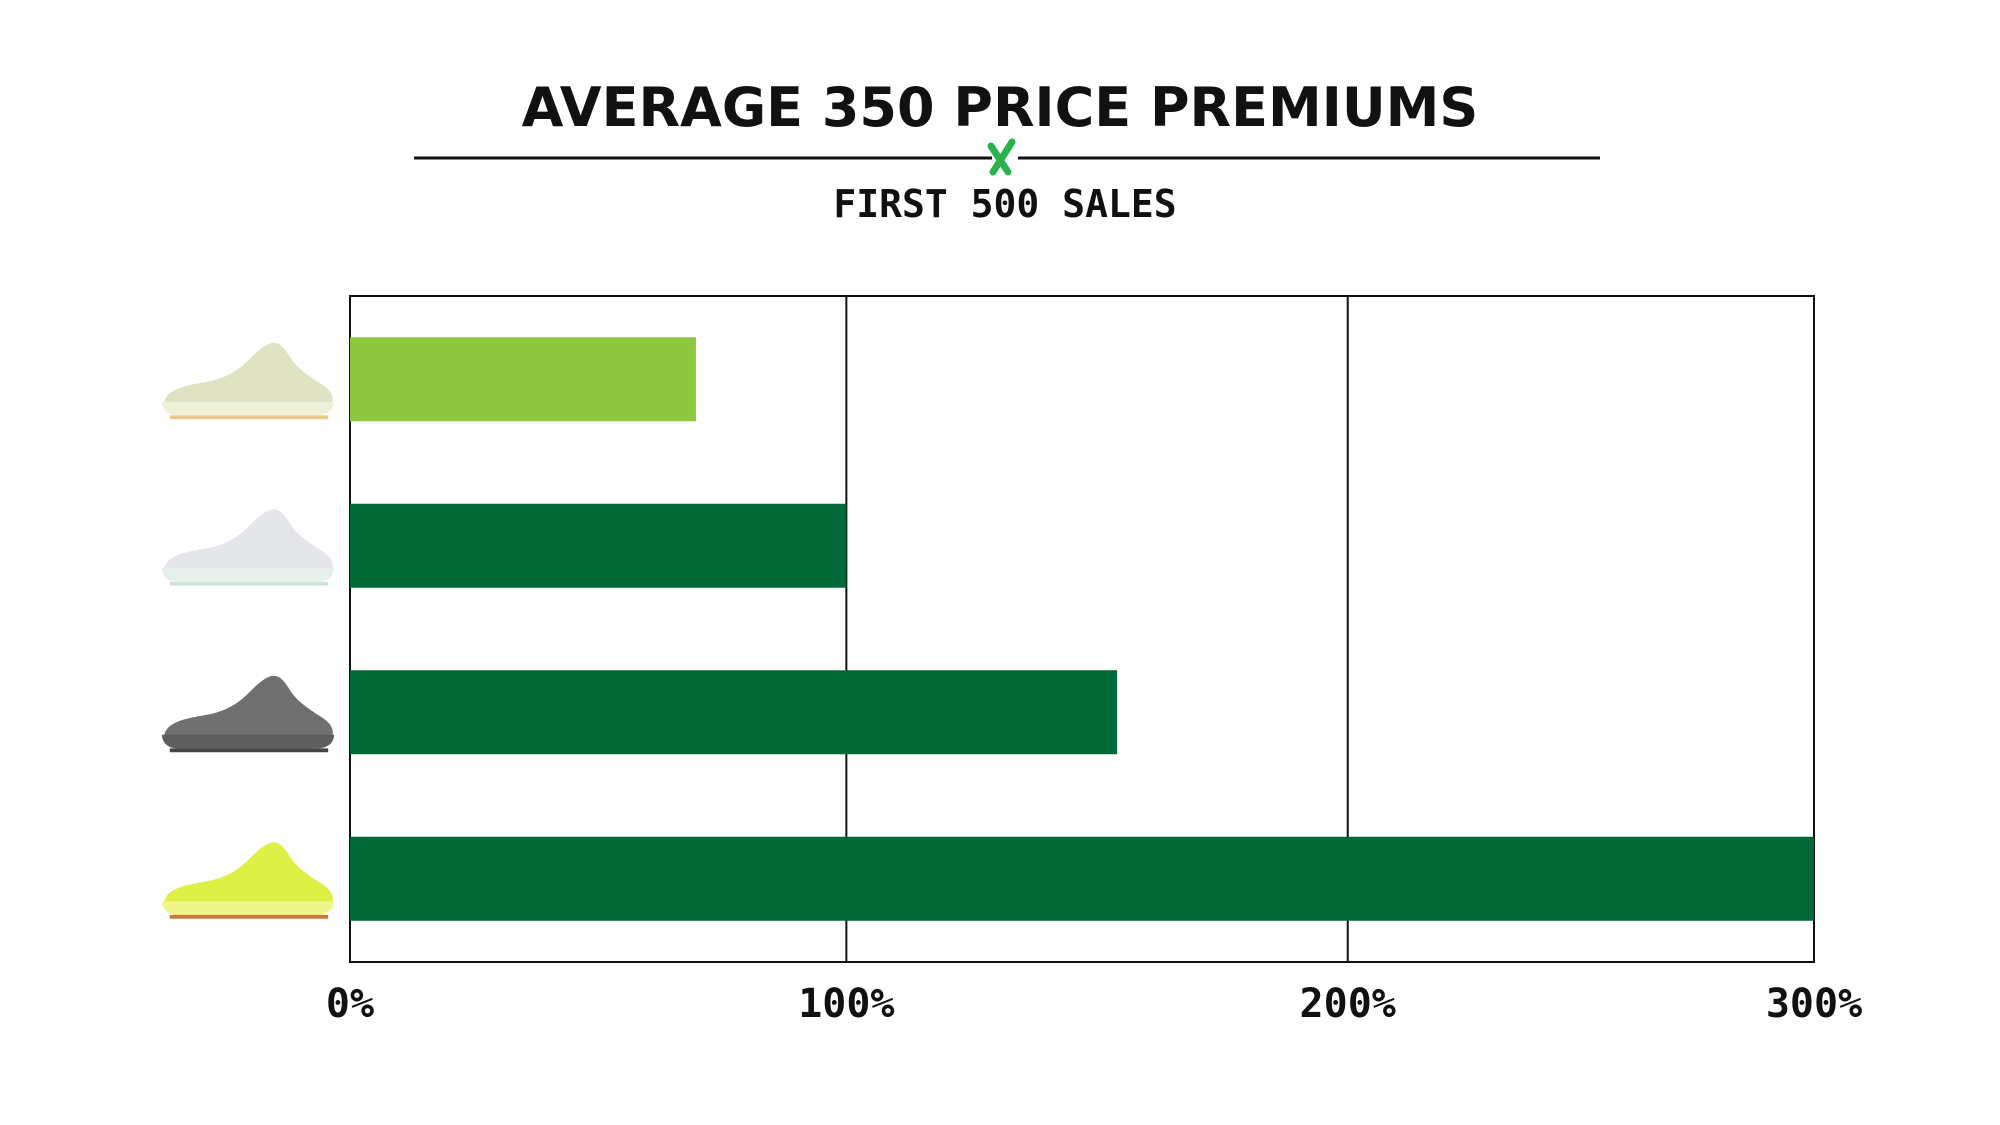 Image resolution: width=2000 pixels, height=1125 pixels. What do you see at coordinates (1000, 107) in the screenshot?
I see `chart-title: AVERAGE 350 PRICE PREMIUMS` at bounding box center [1000, 107].